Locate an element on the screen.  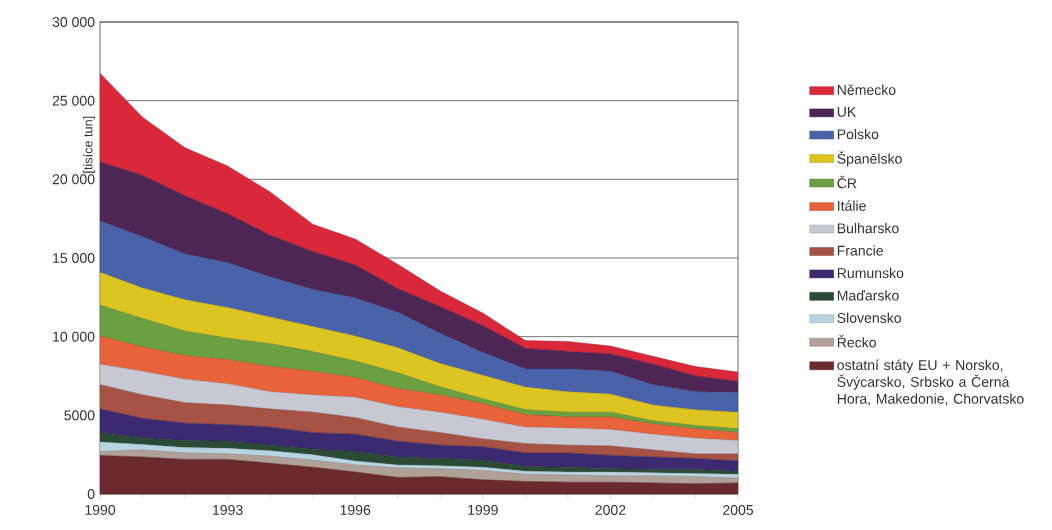
legend-label: Bulharsko is located at coordinates (868, 228).